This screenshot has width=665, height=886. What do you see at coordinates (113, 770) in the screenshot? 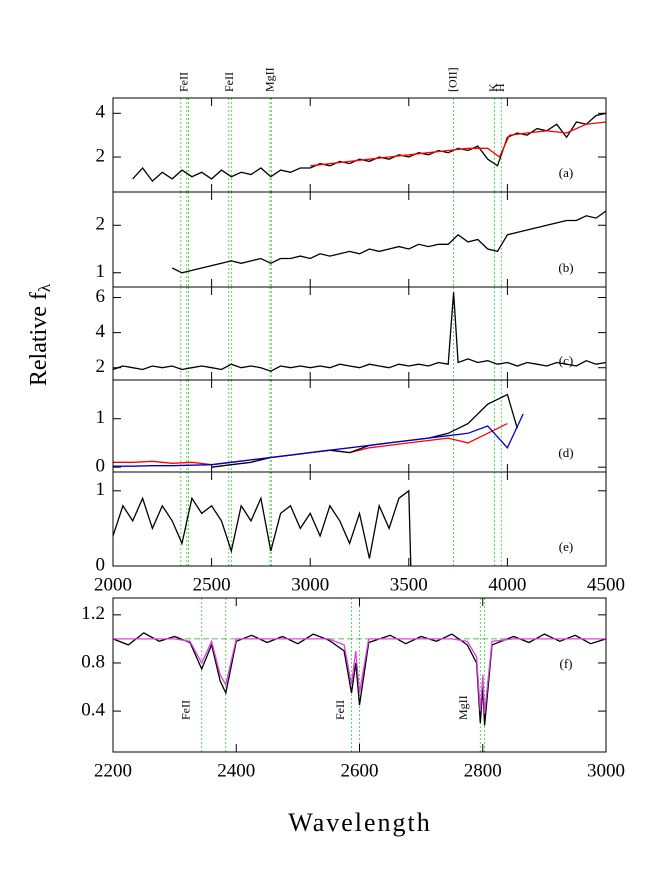
I see `x-tick-label: 2200` at bounding box center [113, 770].